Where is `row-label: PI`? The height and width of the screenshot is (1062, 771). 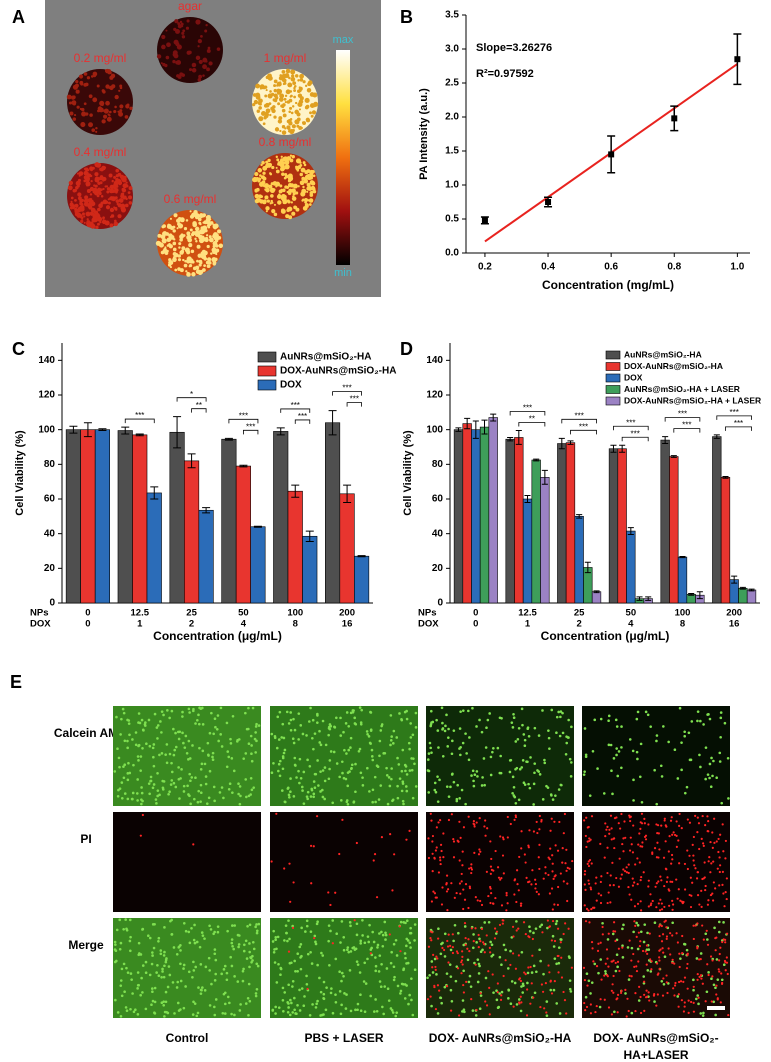 row-label: PI is located at coordinates (85, 839).